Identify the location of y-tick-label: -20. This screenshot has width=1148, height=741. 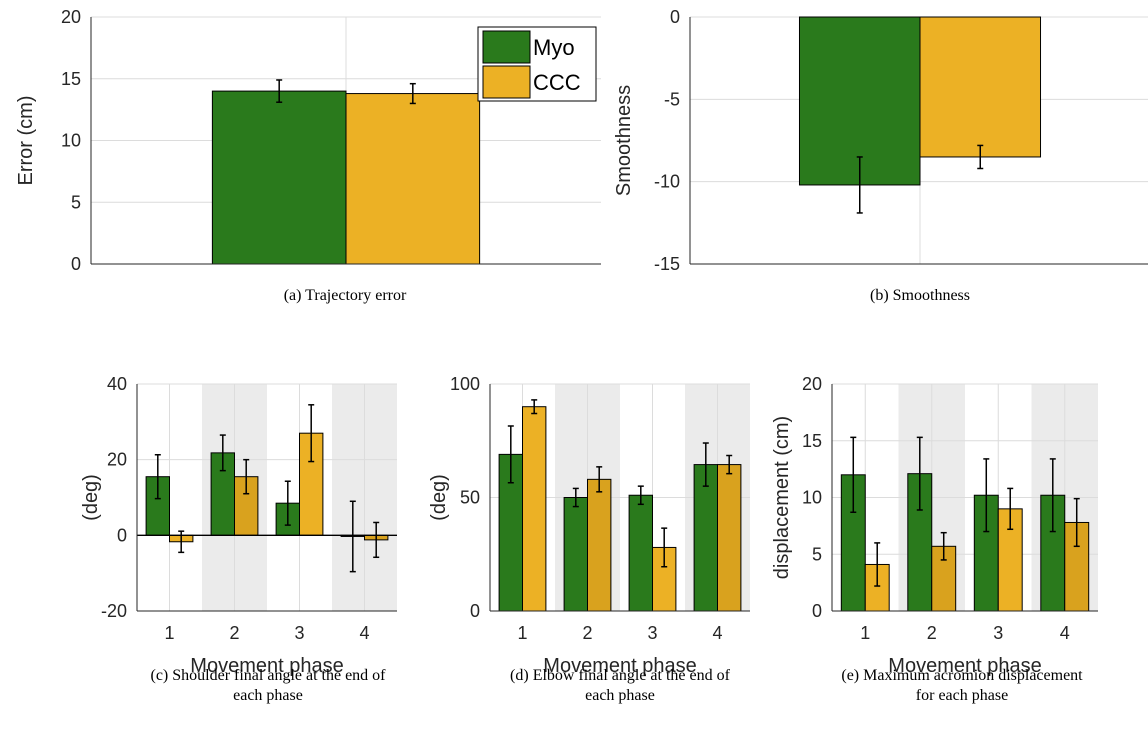
(114, 611).